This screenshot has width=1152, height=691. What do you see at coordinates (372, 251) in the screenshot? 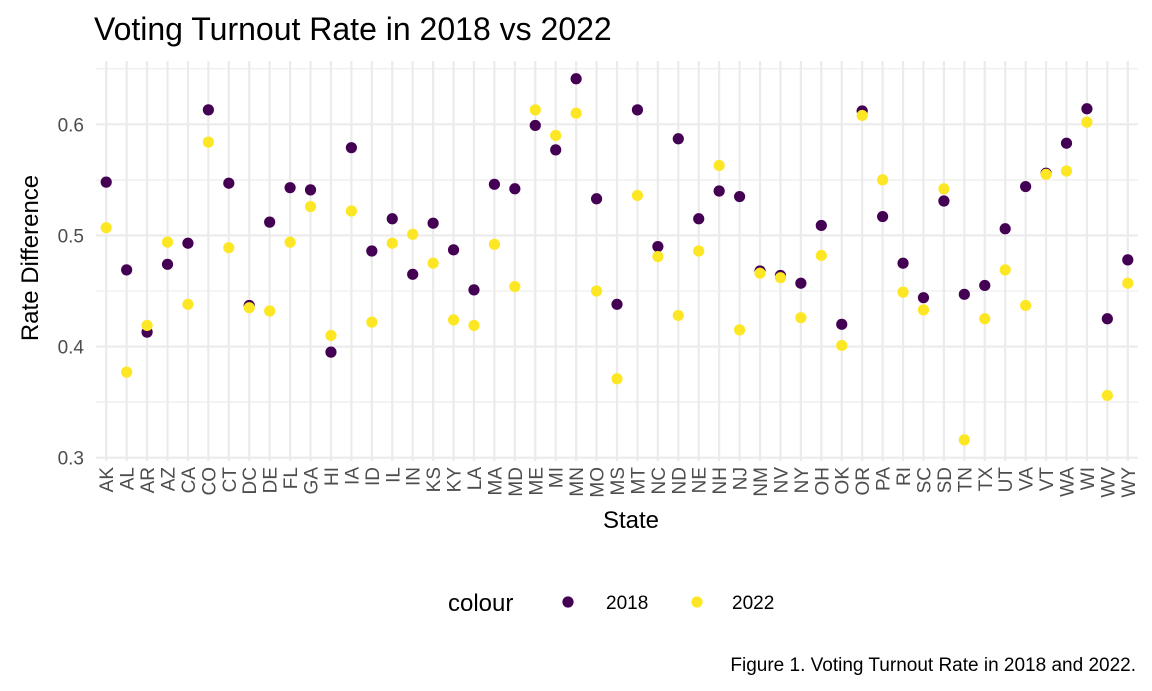
I see `point-2018-ID` at bounding box center [372, 251].